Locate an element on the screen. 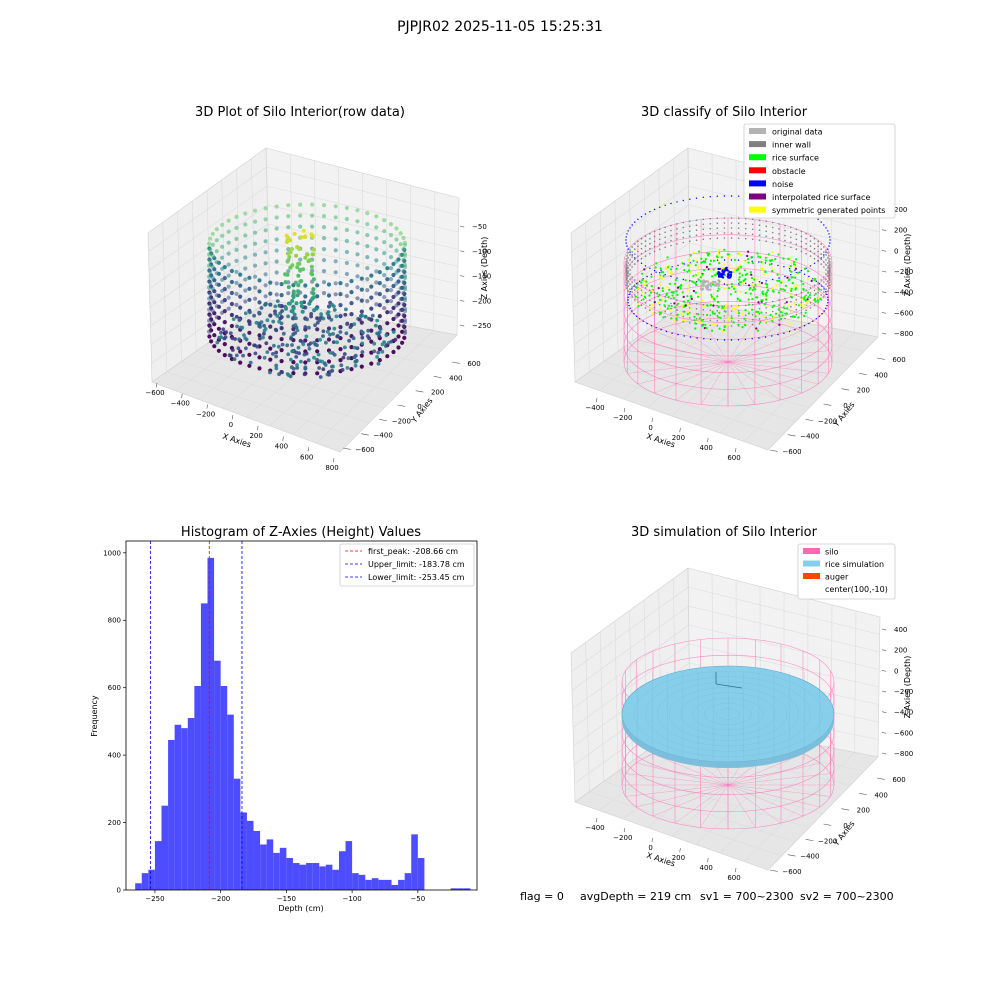 This screenshot has height=1000, width=1000. simulation-3d-x-tick-label: 400 is located at coordinates (706, 868).